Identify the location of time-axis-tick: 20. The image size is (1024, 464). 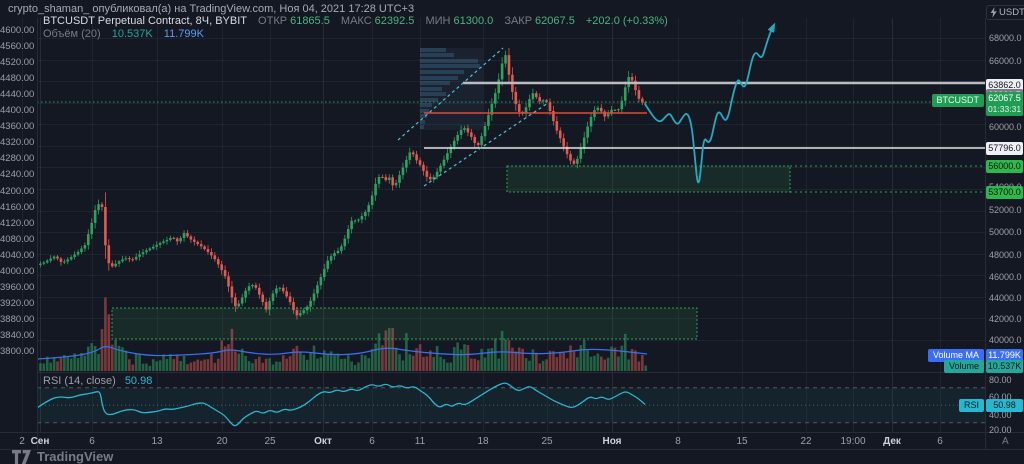
(222, 441).